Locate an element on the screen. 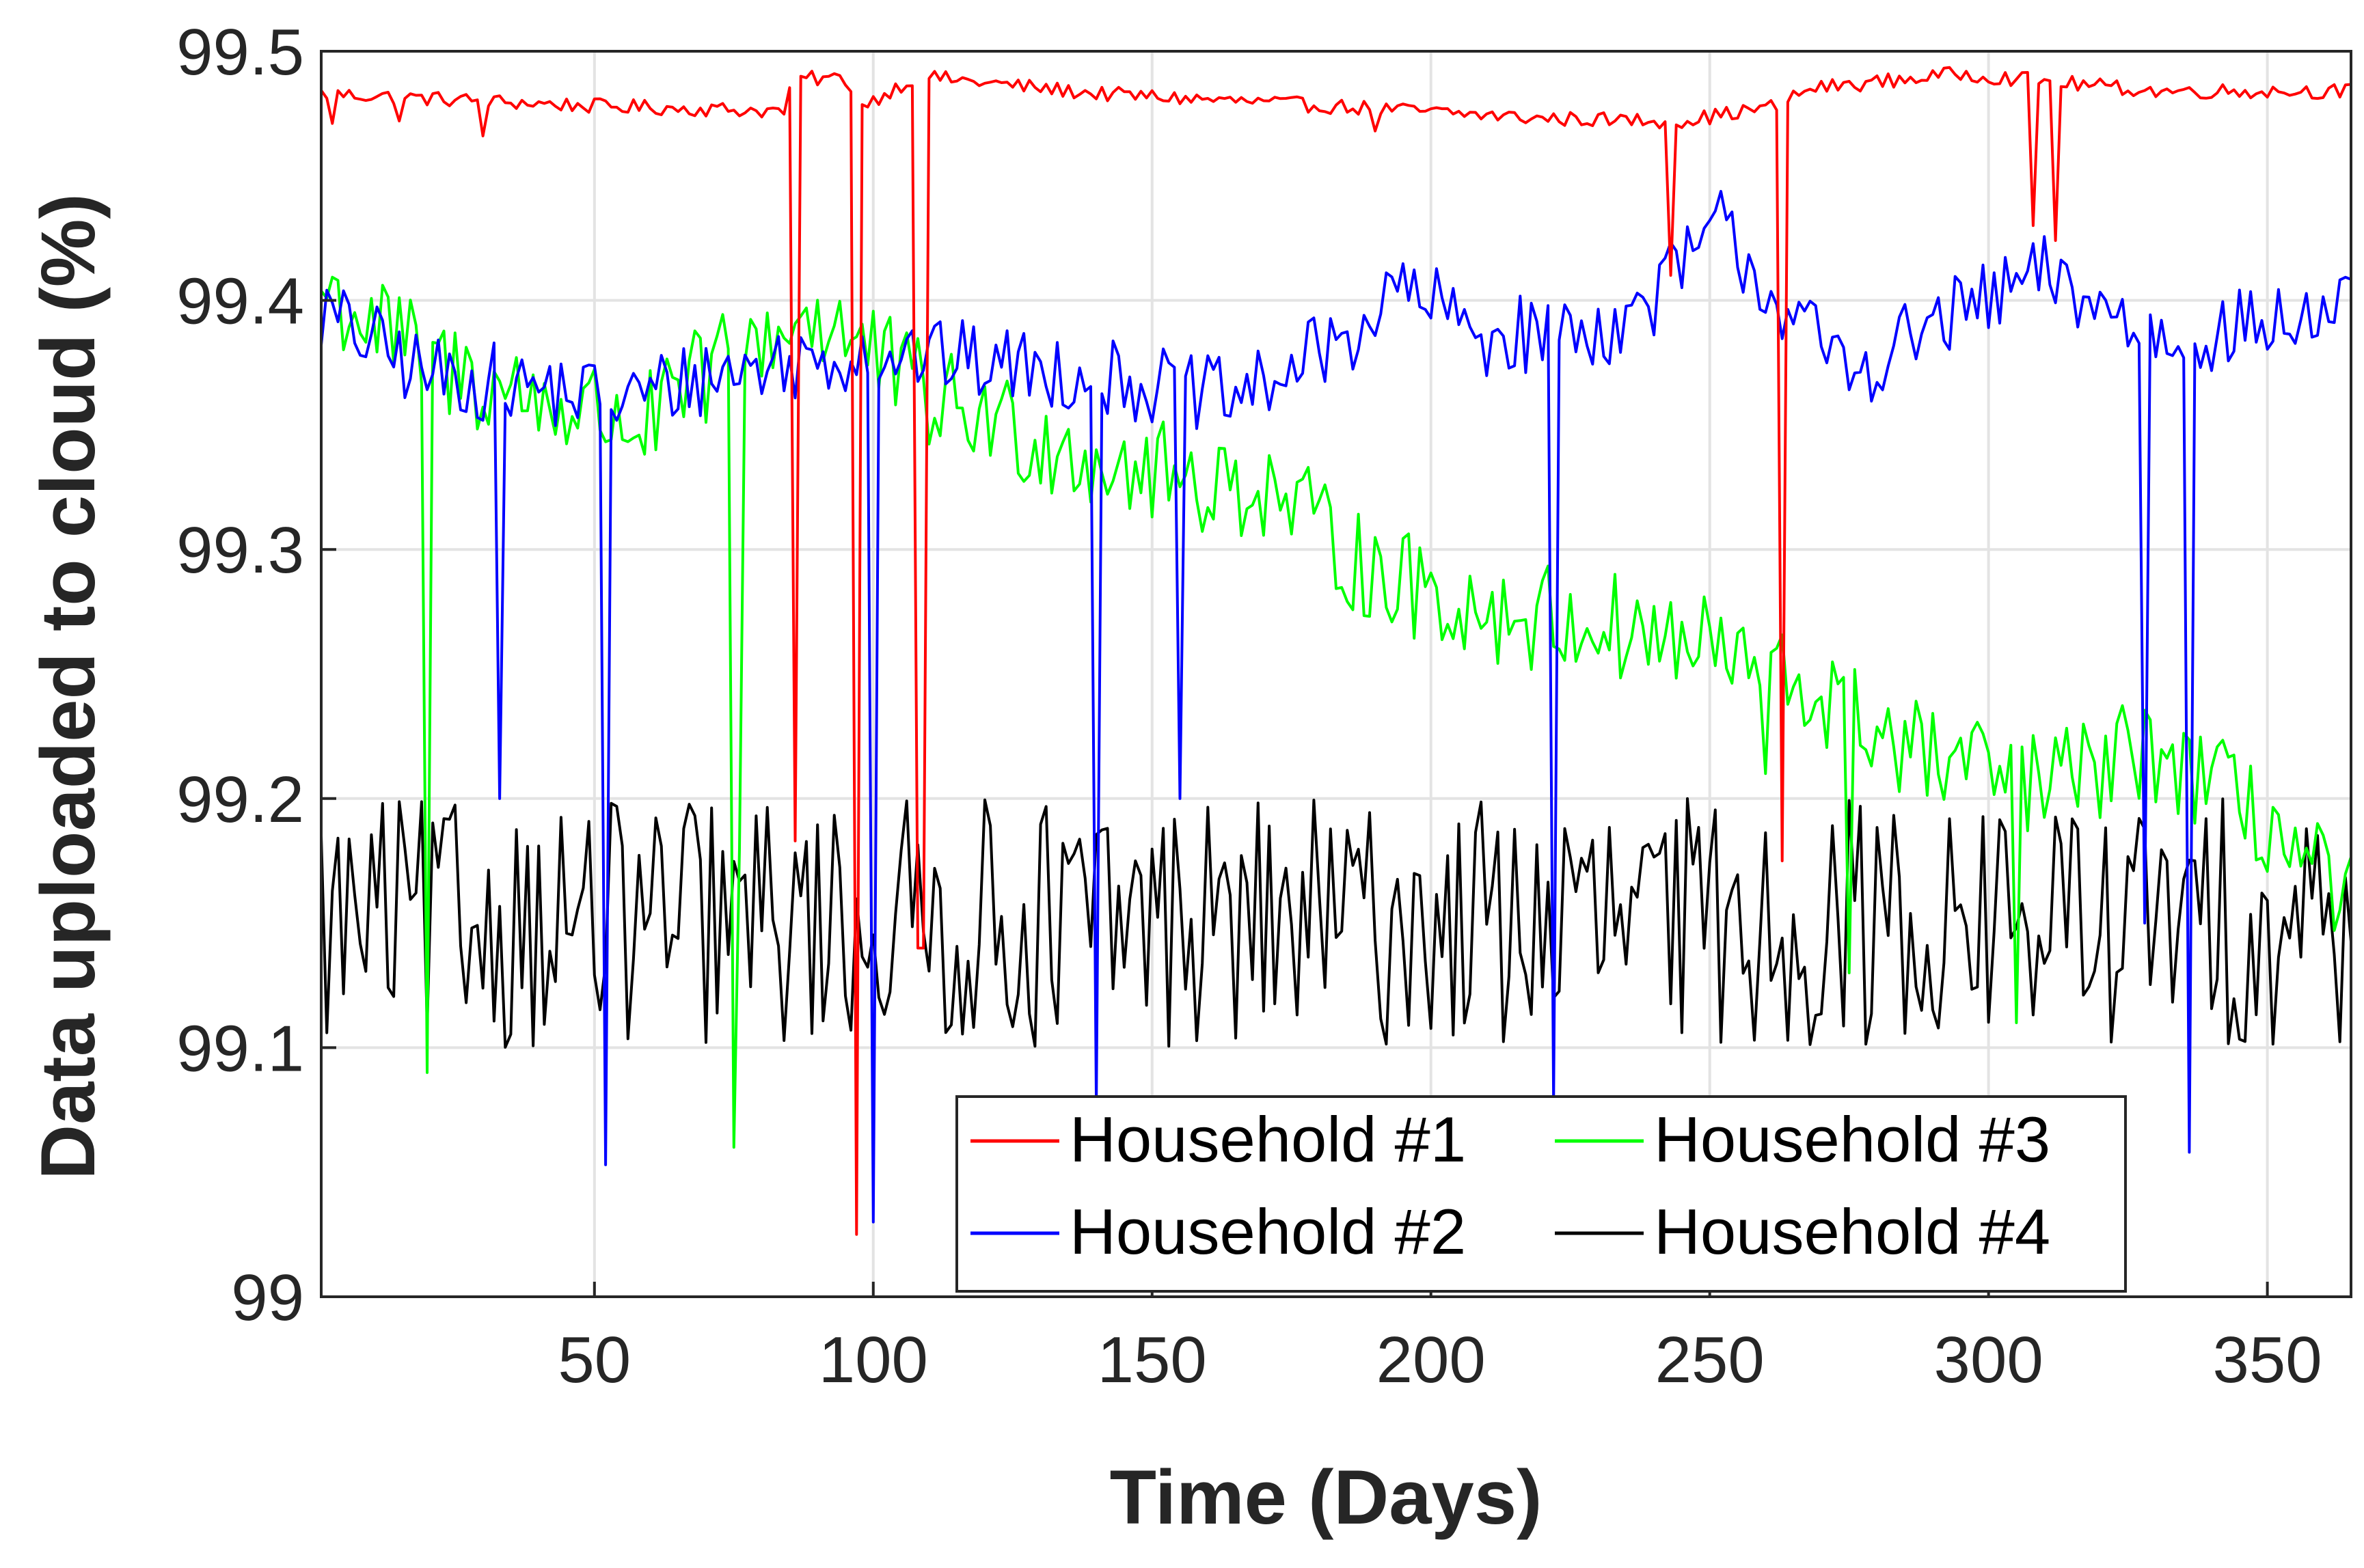 The width and height of the screenshot is (2364, 1568). x-axis-title: Time (Days) is located at coordinates (1326, 1498).